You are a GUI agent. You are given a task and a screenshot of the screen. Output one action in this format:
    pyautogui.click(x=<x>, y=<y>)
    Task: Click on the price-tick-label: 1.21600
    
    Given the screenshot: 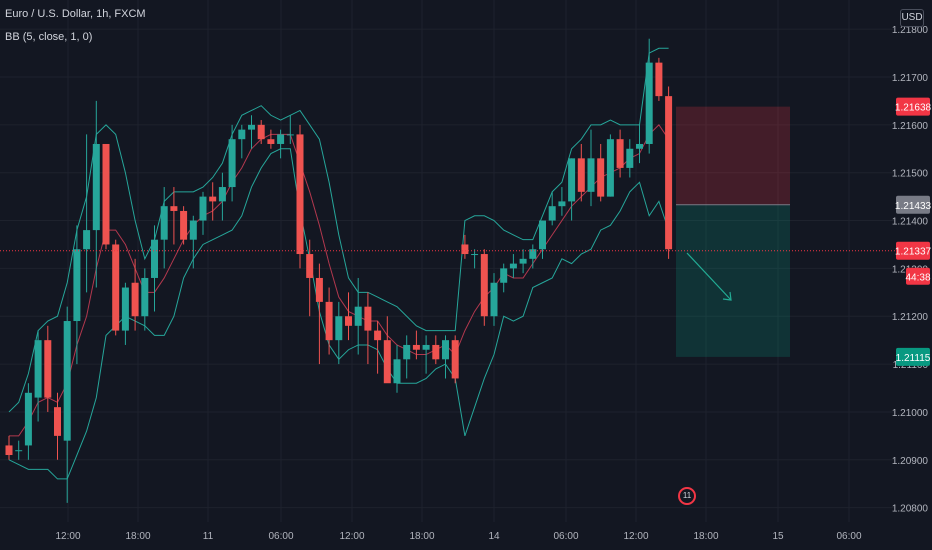 What is the action you would take?
    pyautogui.click(x=910, y=126)
    